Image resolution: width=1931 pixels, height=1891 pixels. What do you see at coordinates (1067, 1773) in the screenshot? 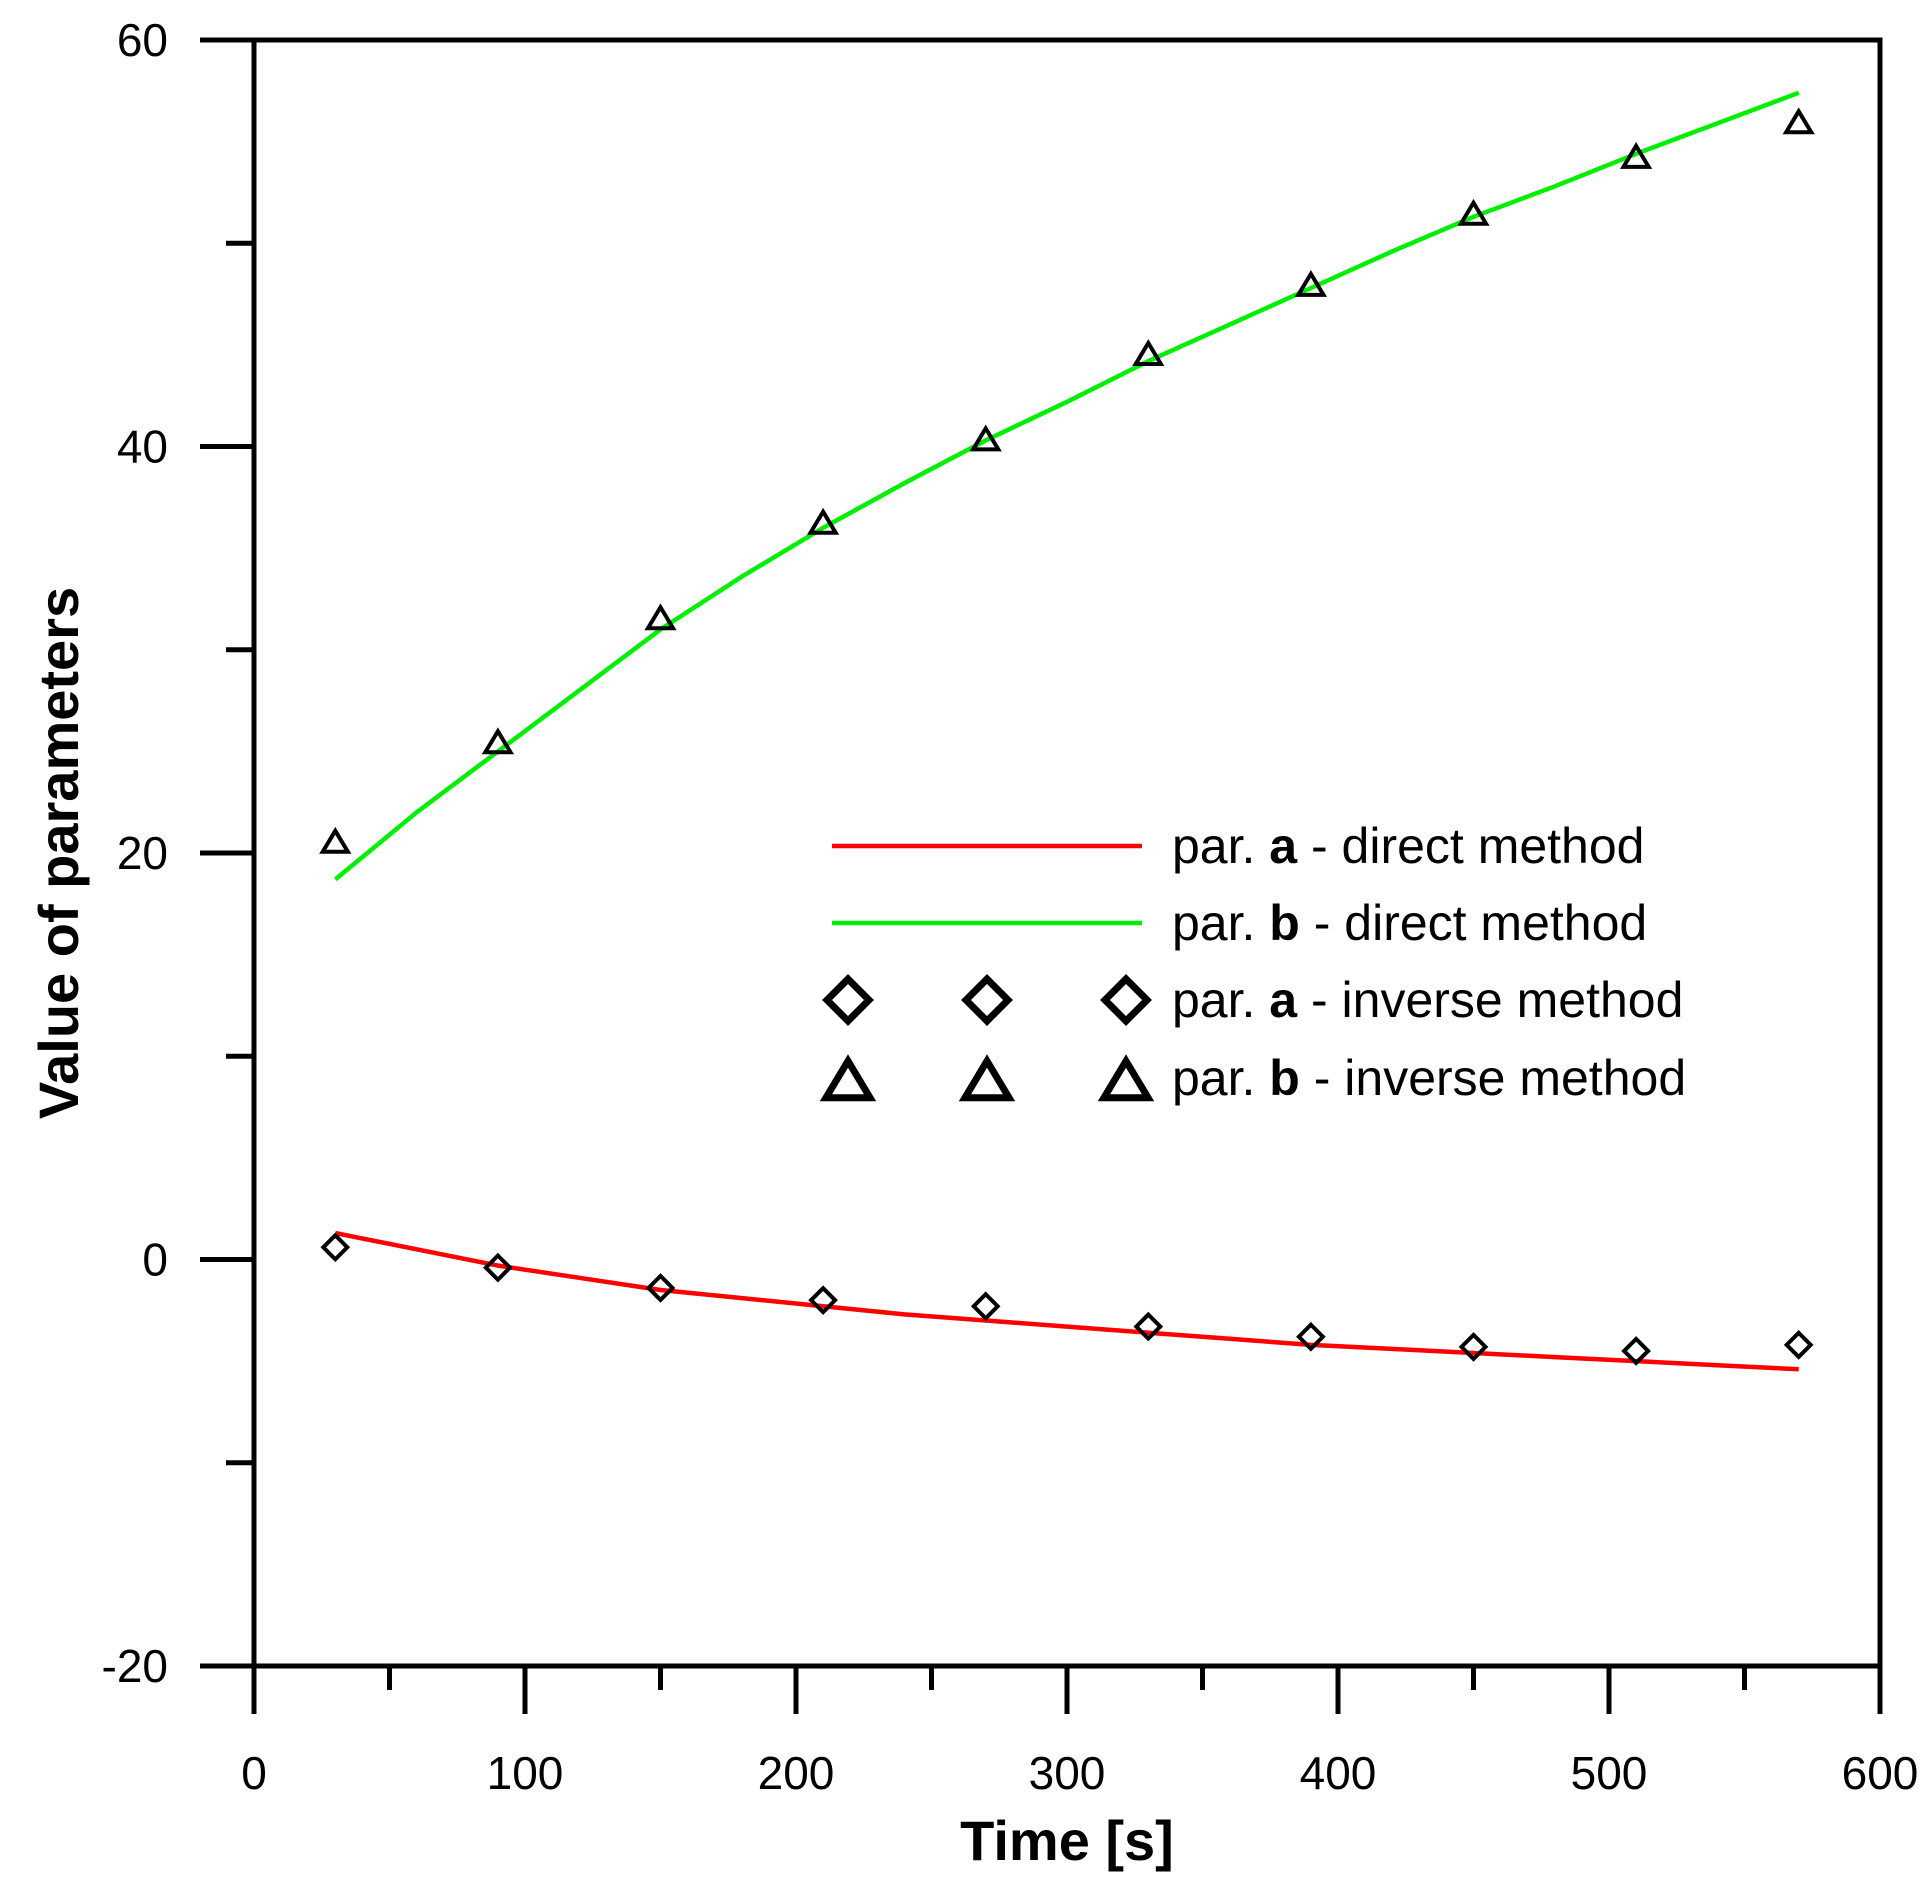
I see `x-tick-label: 300` at bounding box center [1067, 1773].